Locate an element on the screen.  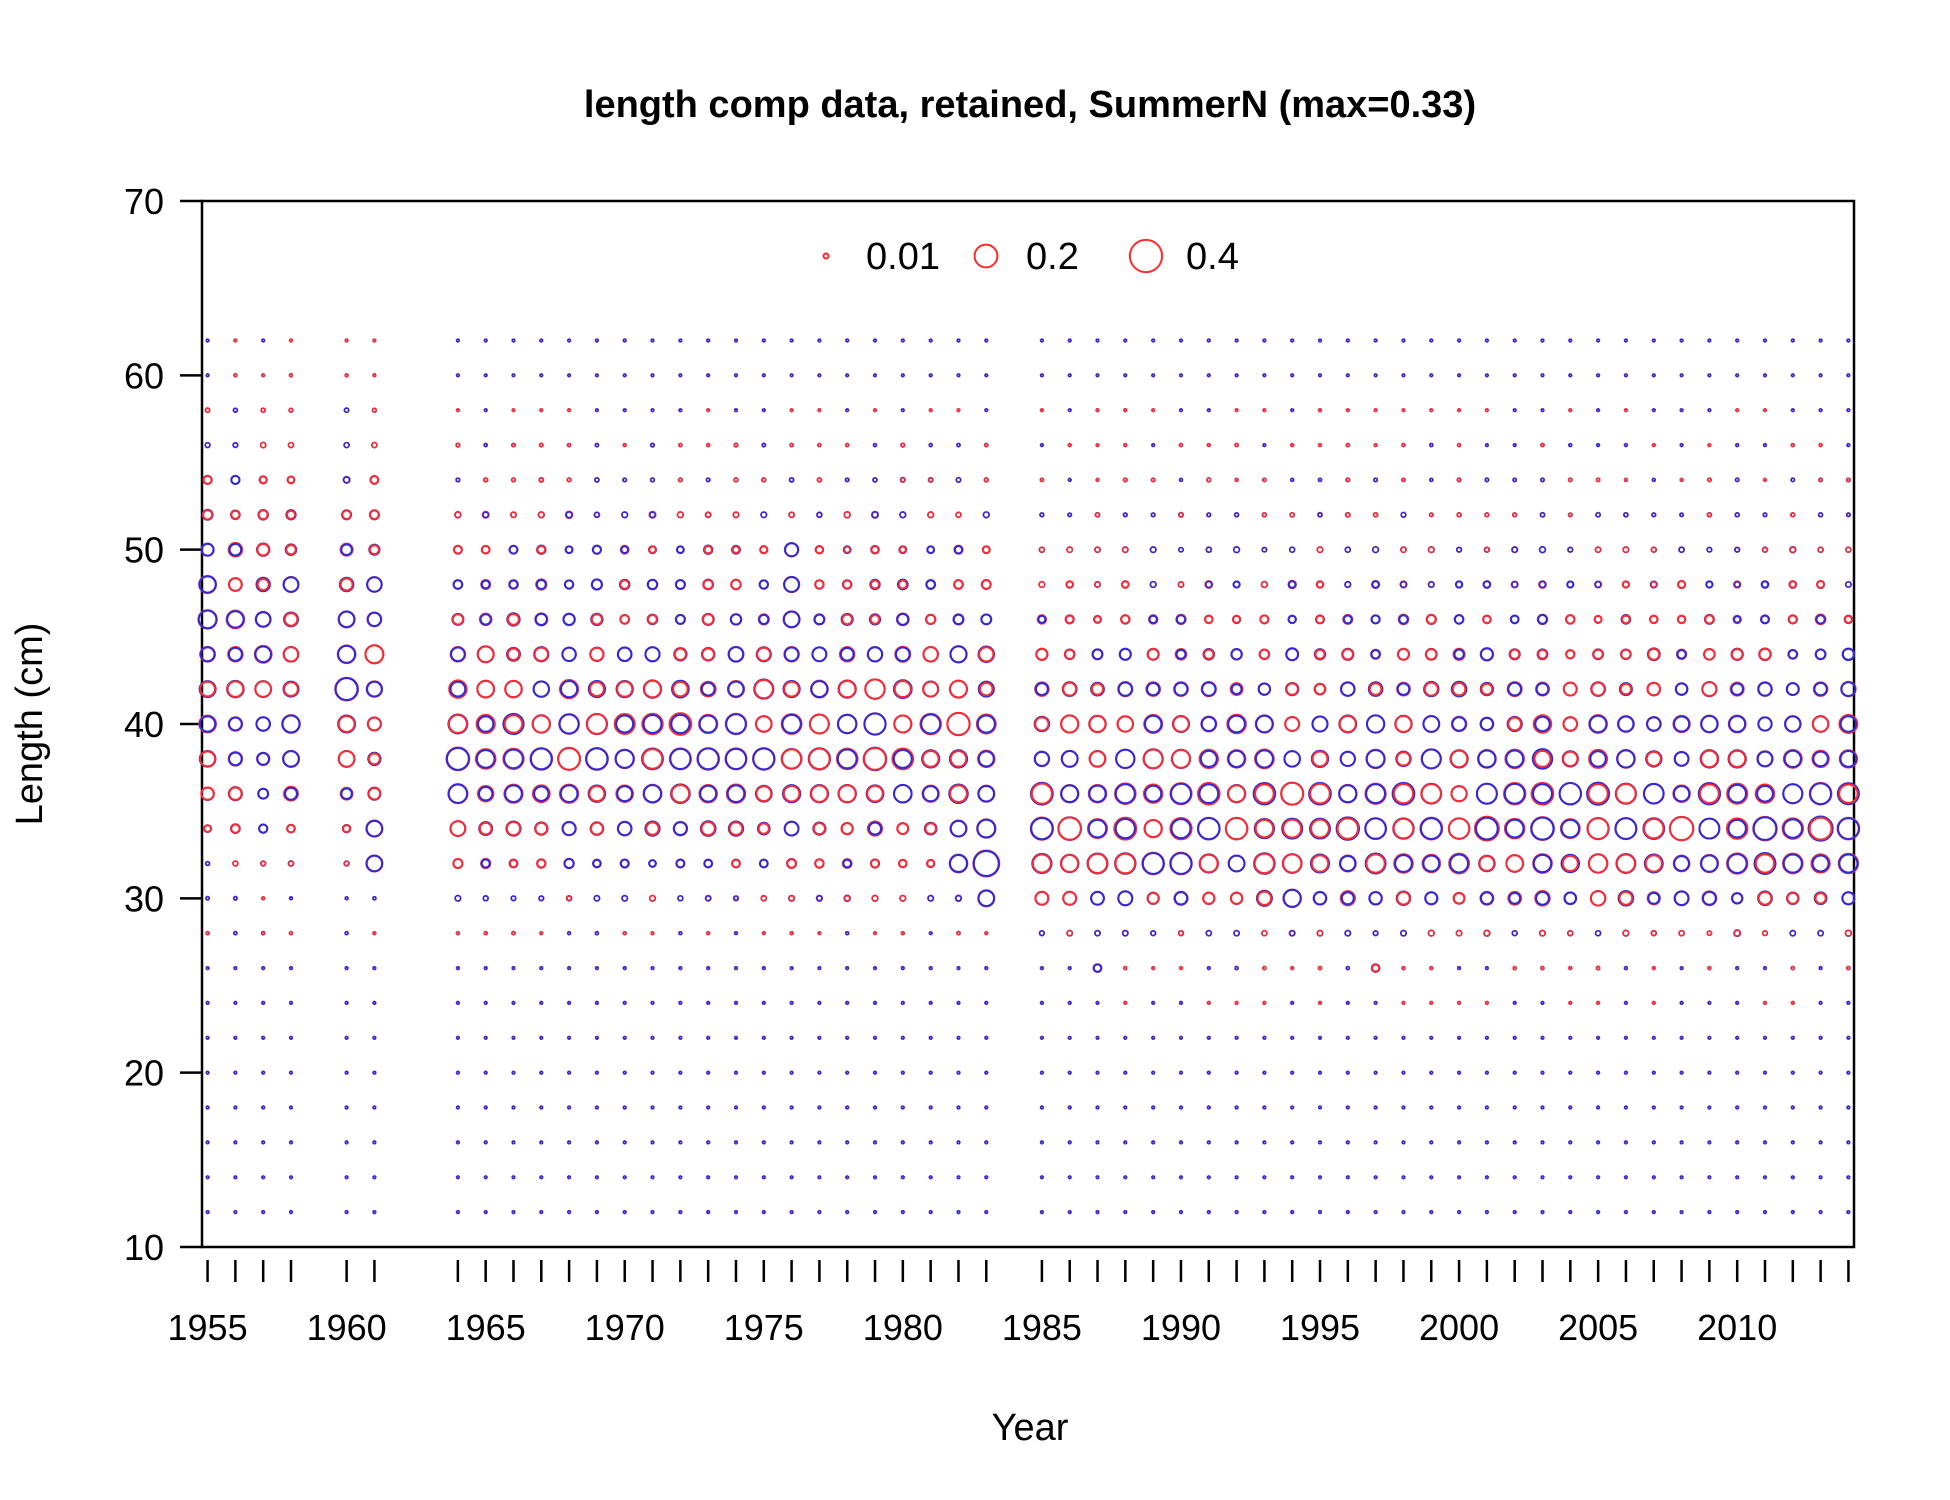
x-tick-label: 1995 is located at coordinates (1320, 1327).